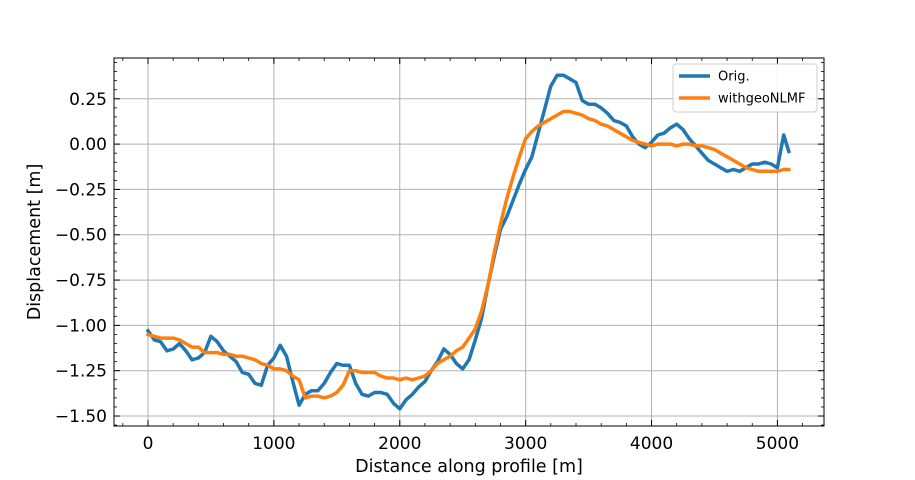  I want to click on legend-label-withgeonlmf: withgeoNLMF, so click(761, 99).